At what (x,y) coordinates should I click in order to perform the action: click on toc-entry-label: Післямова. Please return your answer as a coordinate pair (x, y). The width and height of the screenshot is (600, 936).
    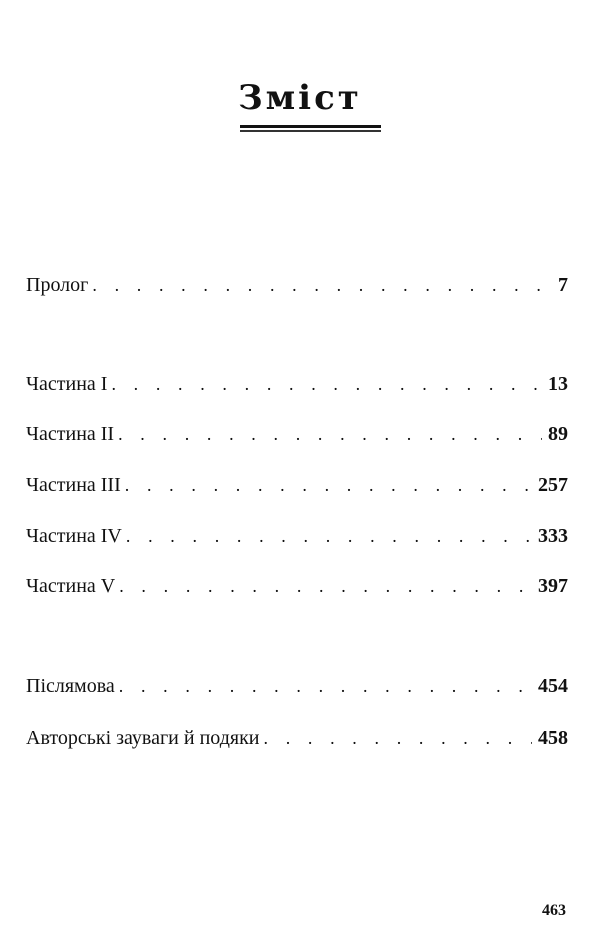
    Looking at the image, I should click on (70, 686).